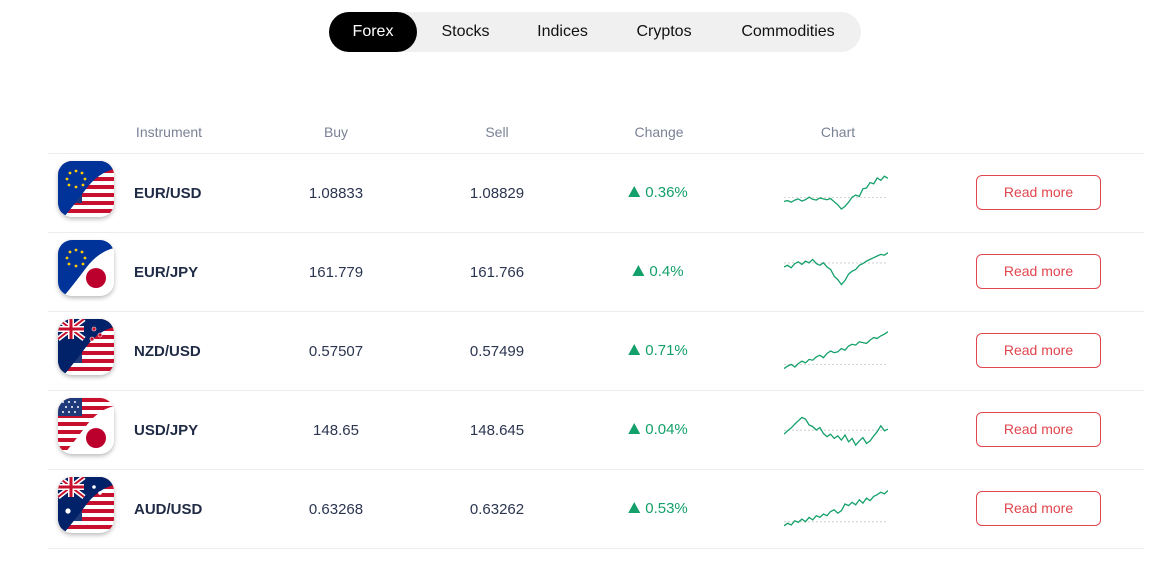  Describe the element at coordinates (497, 351) in the screenshot. I see `sell-price: 0.57499` at that location.